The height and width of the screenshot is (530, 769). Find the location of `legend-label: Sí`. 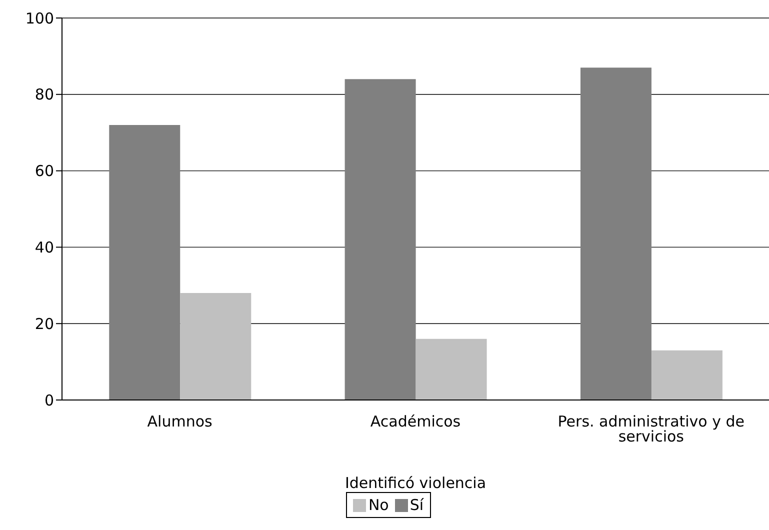

legend-label: Sí is located at coordinates (416, 505).